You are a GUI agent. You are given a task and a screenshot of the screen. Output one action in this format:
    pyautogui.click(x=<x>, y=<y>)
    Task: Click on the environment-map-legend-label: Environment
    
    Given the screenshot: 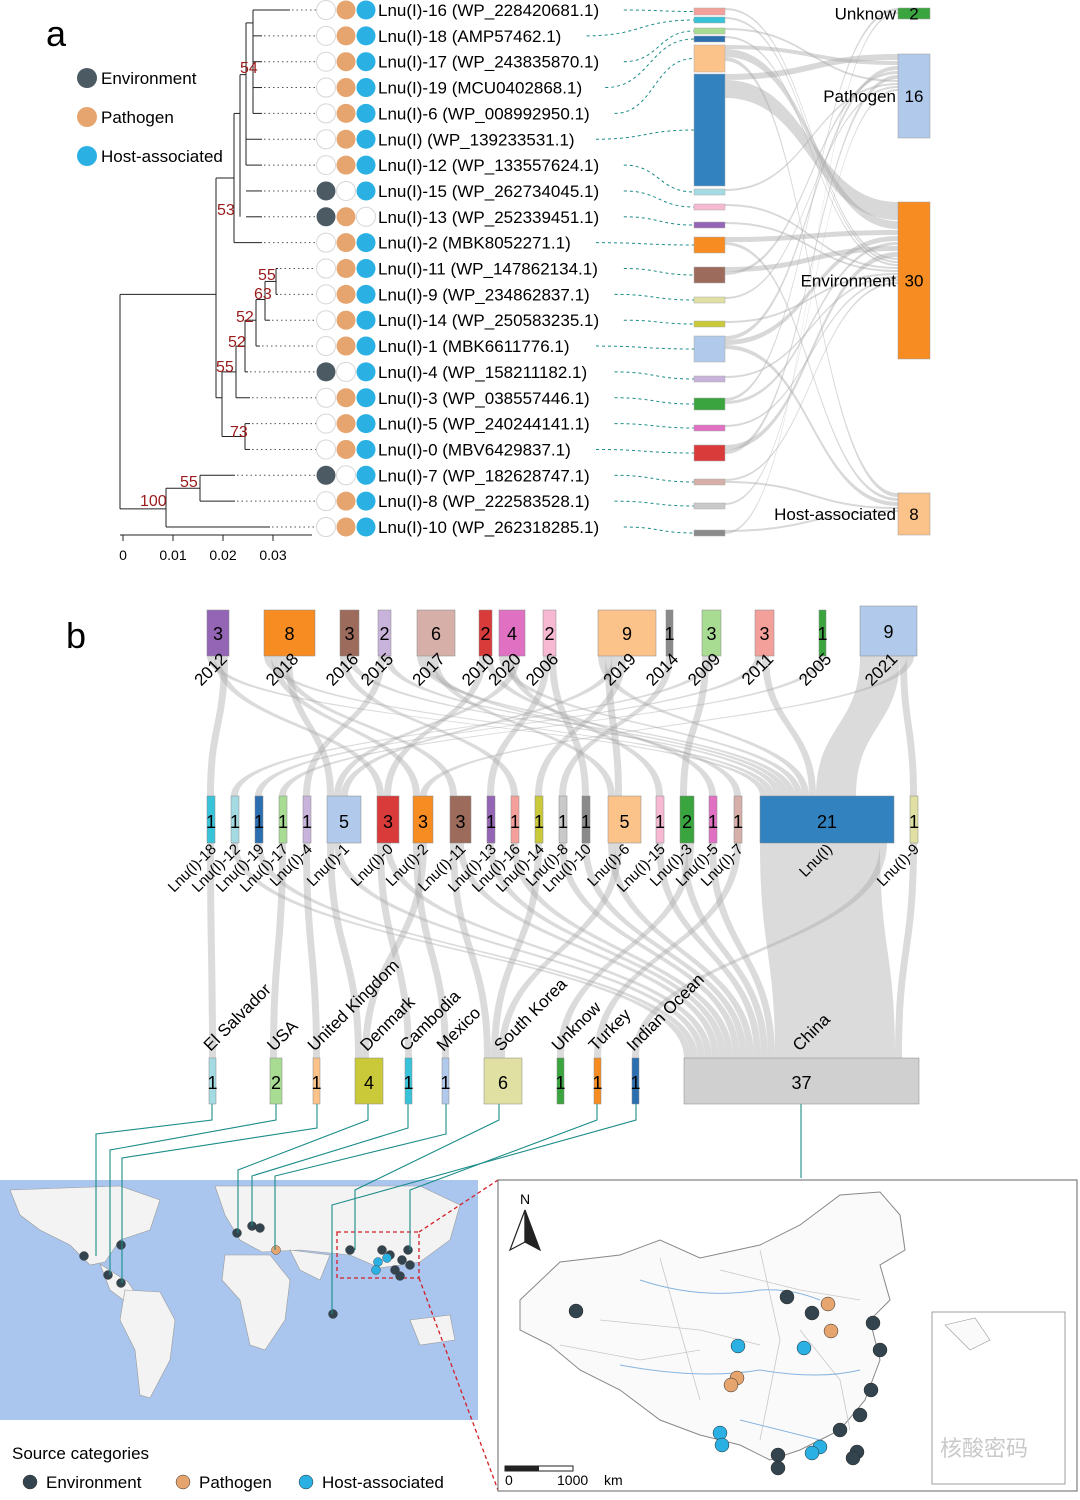 What is the action you would take?
    pyautogui.click(x=94, y=1482)
    